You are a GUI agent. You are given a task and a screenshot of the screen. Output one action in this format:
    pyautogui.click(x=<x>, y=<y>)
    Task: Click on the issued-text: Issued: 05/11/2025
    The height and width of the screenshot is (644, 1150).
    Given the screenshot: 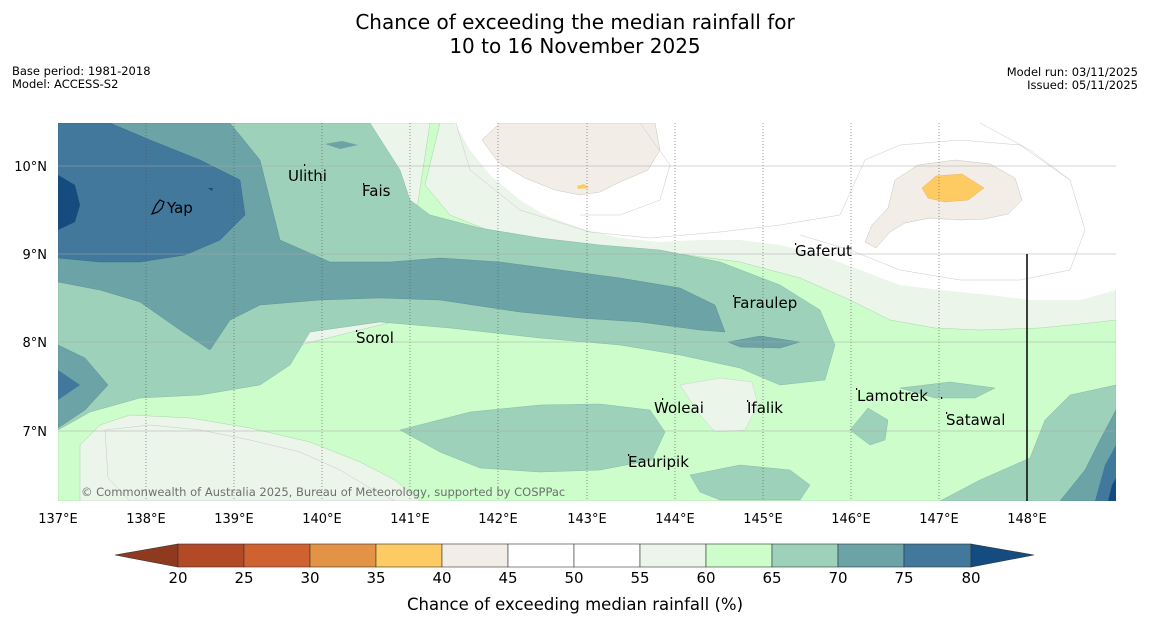 What is the action you would take?
    pyautogui.click(x=1082, y=85)
    